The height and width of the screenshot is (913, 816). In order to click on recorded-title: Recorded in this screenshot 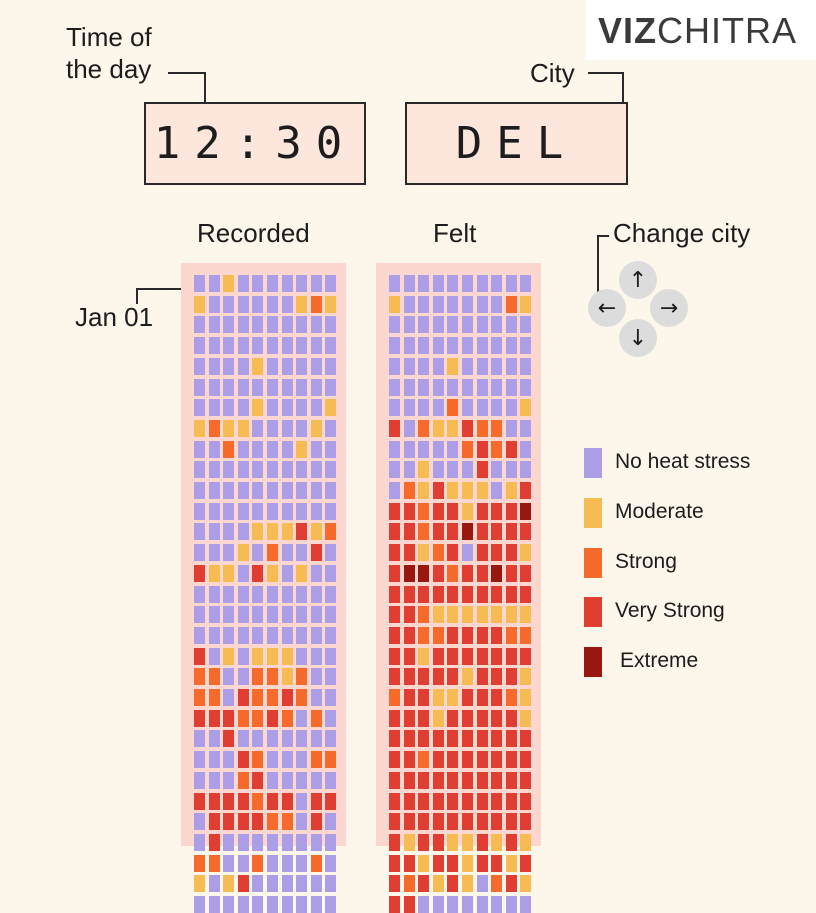, I will do `click(253, 233)`.